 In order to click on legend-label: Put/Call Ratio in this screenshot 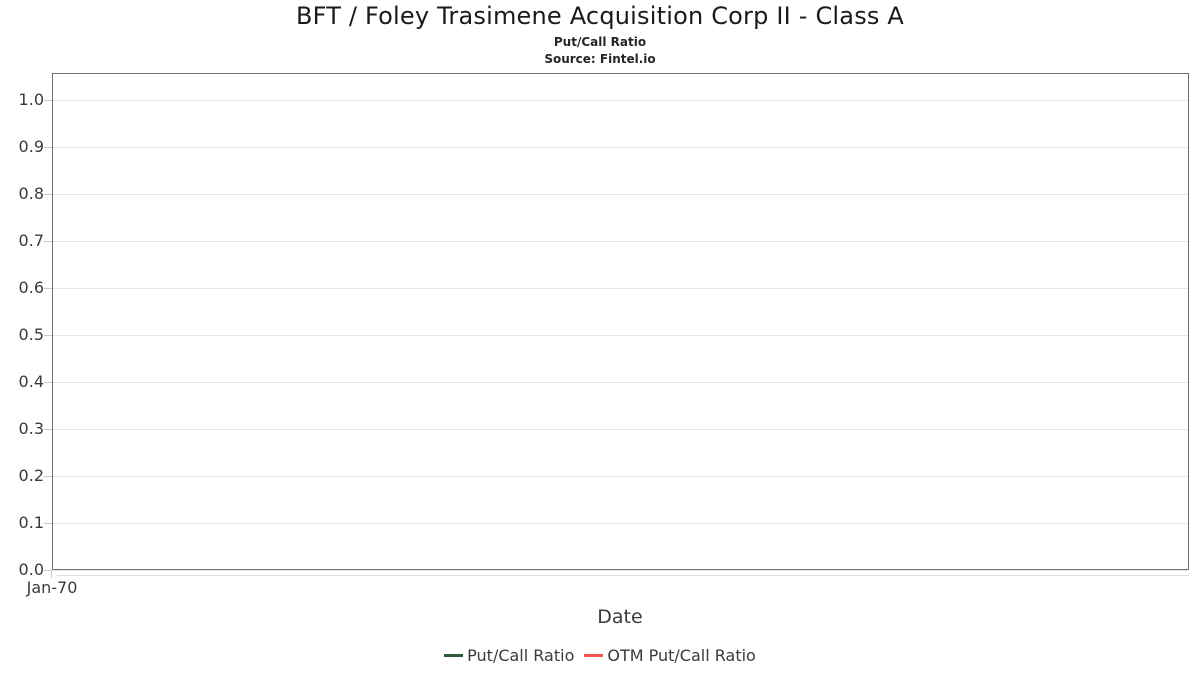, I will do `click(521, 655)`.